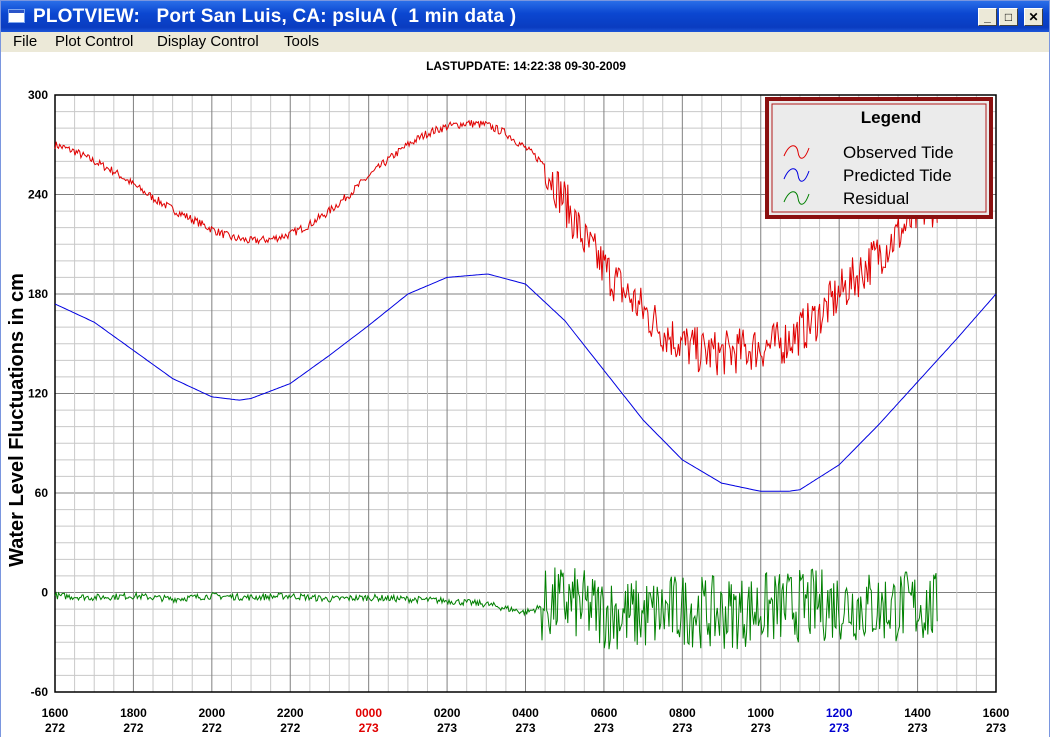 This screenshot has width=1050, height=742. Describe the element at coordinates (898, 152) in the screenshot. I see `legend-label: Observed Tide` at that location.